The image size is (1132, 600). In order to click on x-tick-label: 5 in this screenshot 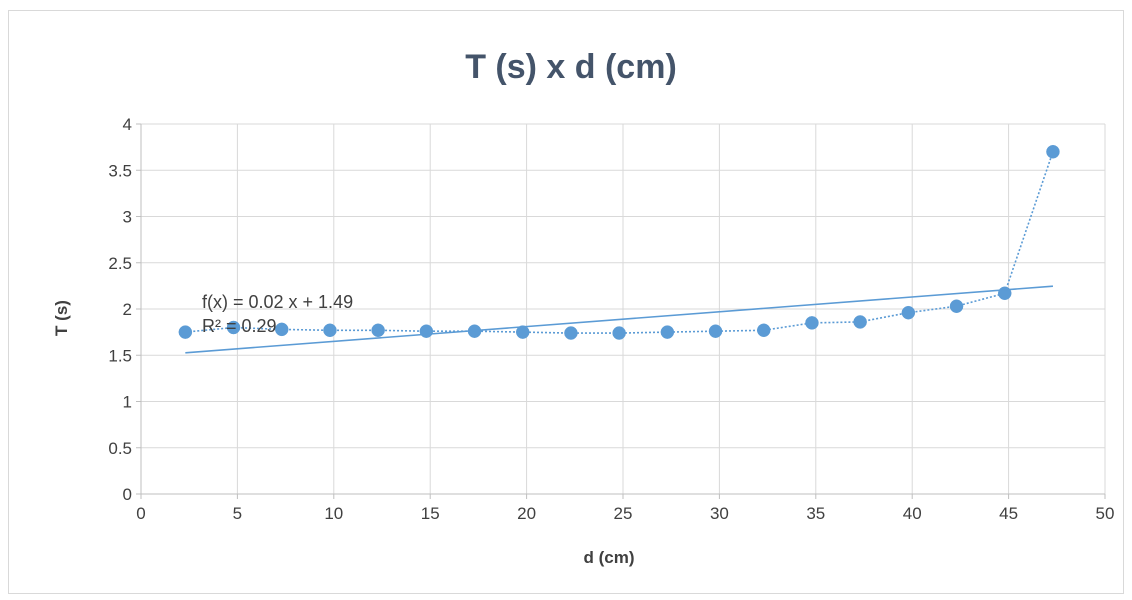, I will do `click(237, 513)`.